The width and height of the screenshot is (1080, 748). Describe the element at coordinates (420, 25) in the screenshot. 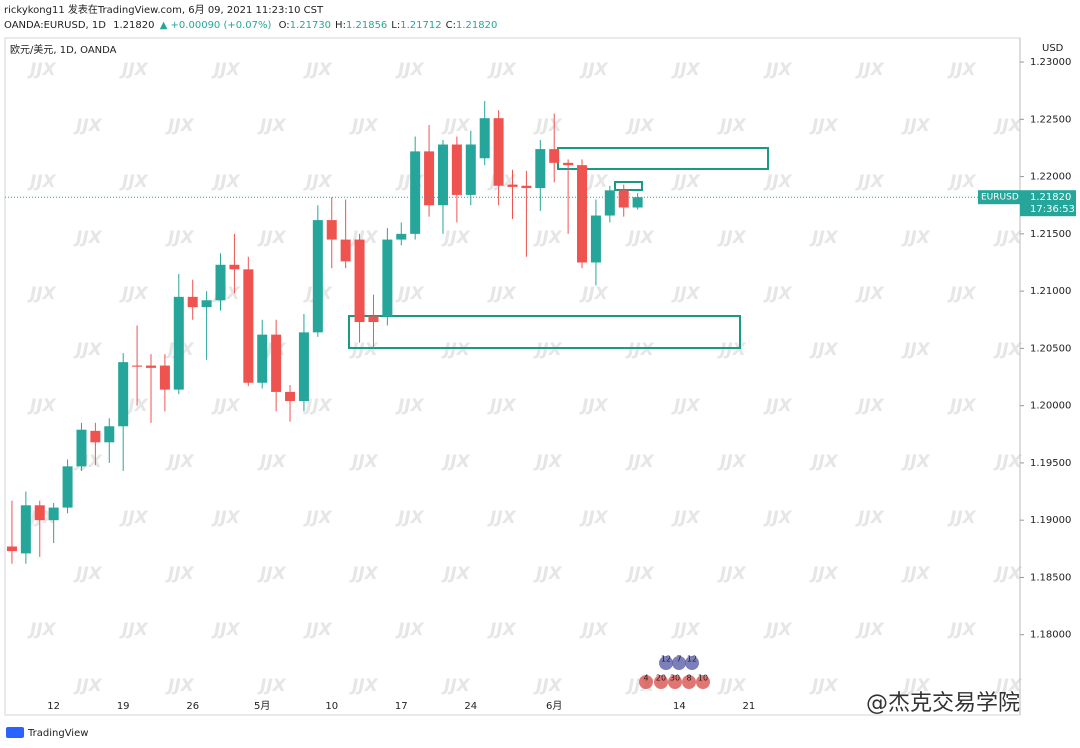

I see `ohlc-value: 1.21712` at that location.